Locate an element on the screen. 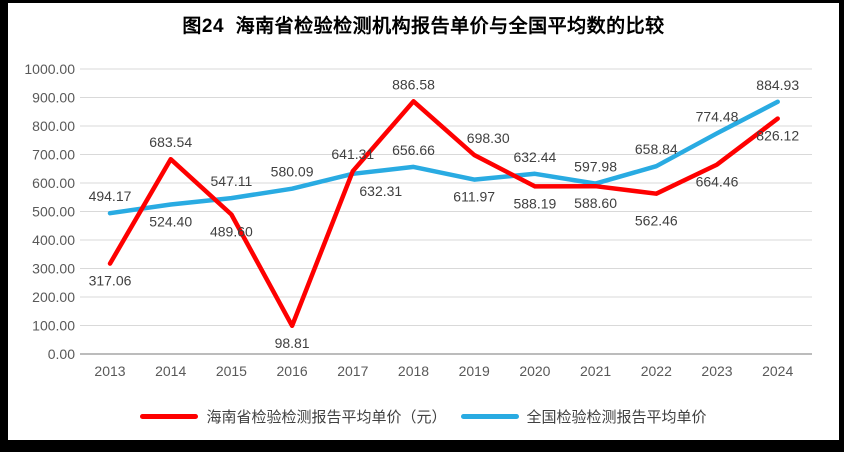 Image resolution: width=844 pixels, height=452 pixels. red-line-swatch is located at coordinates (169, 416).